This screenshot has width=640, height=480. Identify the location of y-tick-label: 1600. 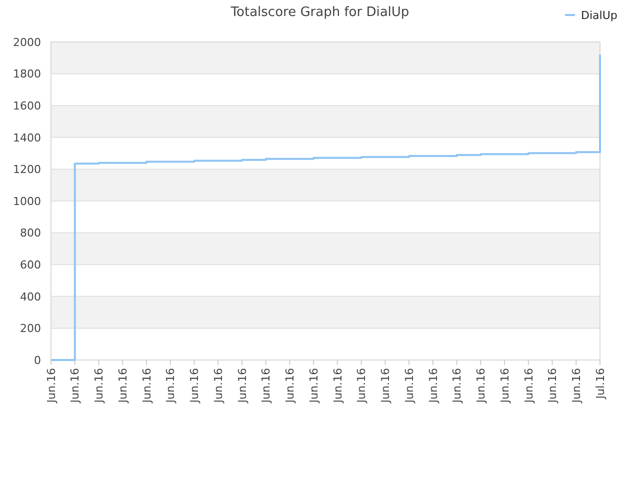
(27, 105).